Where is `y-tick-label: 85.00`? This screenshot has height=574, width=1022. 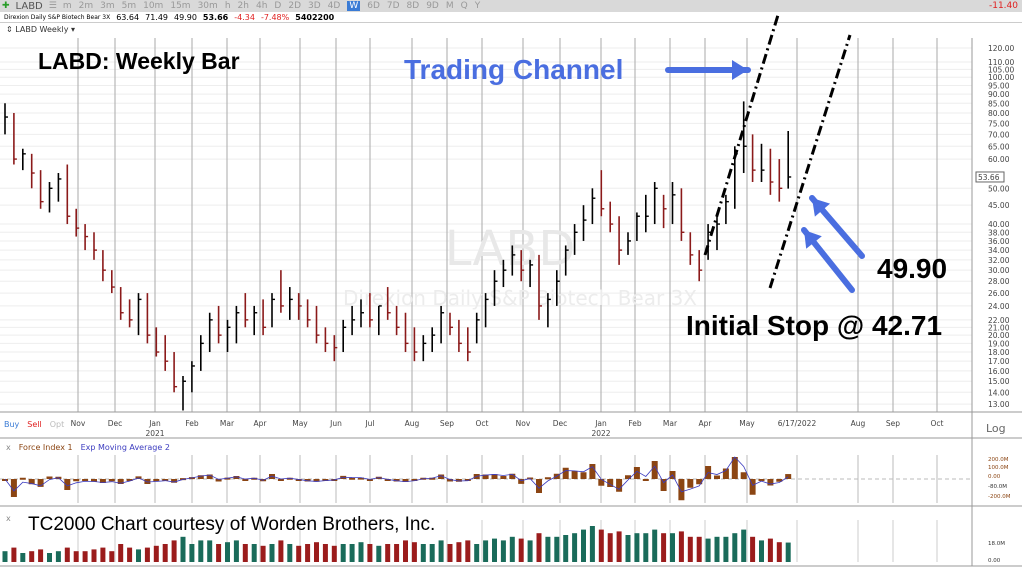
y-tick-label: 85.00 is located at coordinates (999, 103).